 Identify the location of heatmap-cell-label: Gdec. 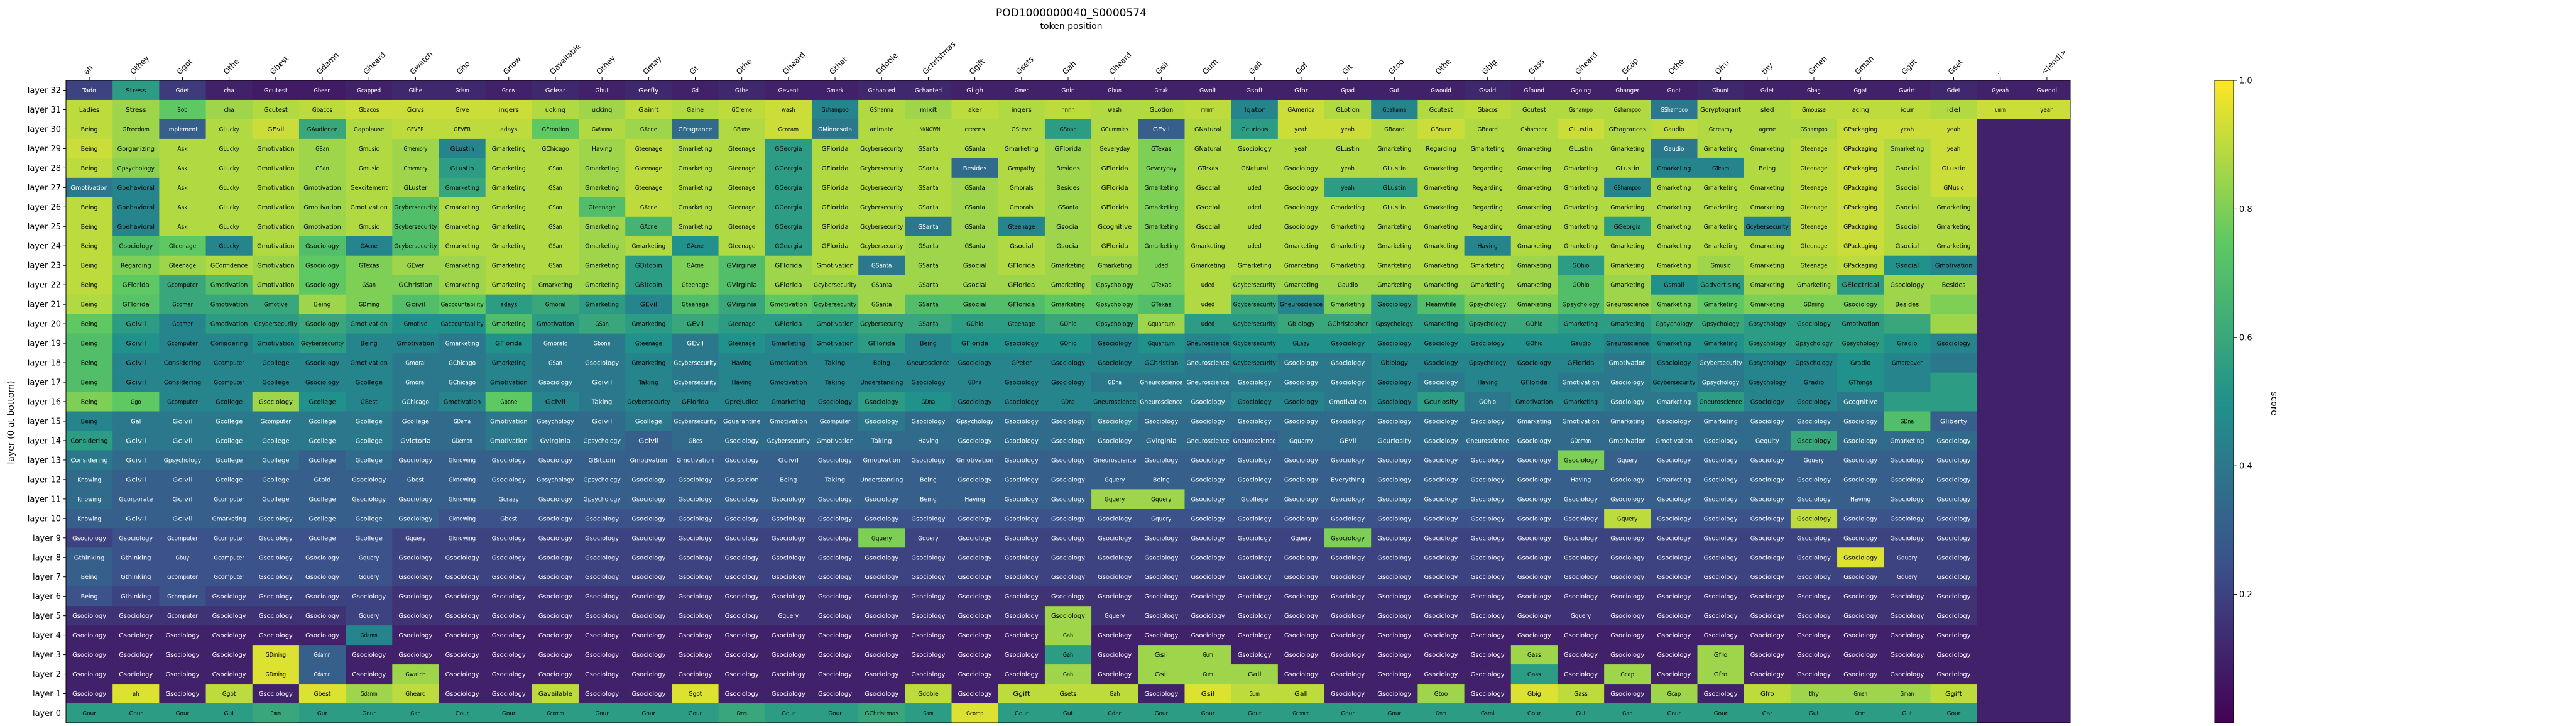
(1115, 713).